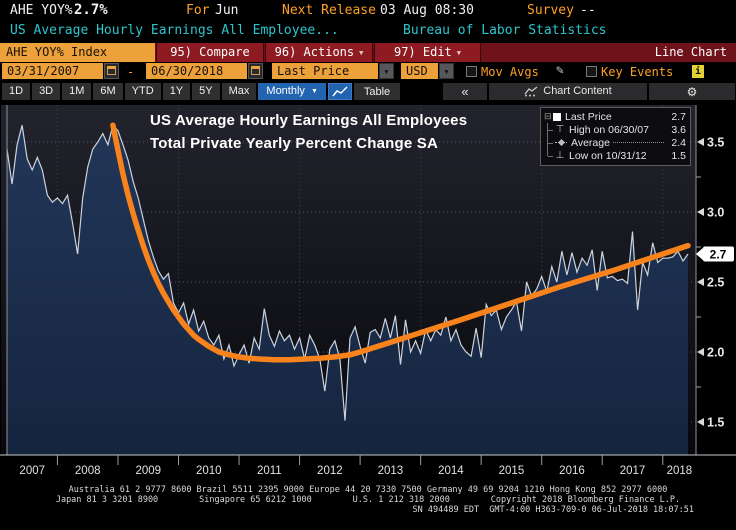 The width and height of the screenshot is (736, 530). Describe the element at coordinates (510, 72) in the screenshot. I see `mov-avgs-label: Mov Avgs` at that location.